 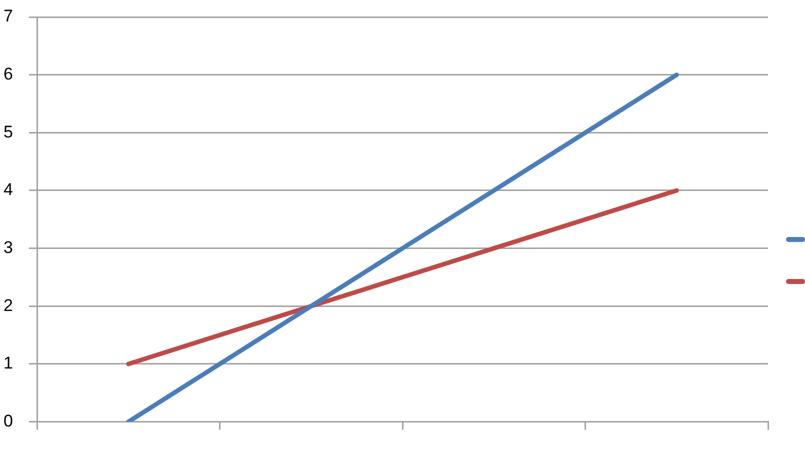 I want to click on y-tick-label: 7, so click(x=8, y=16).